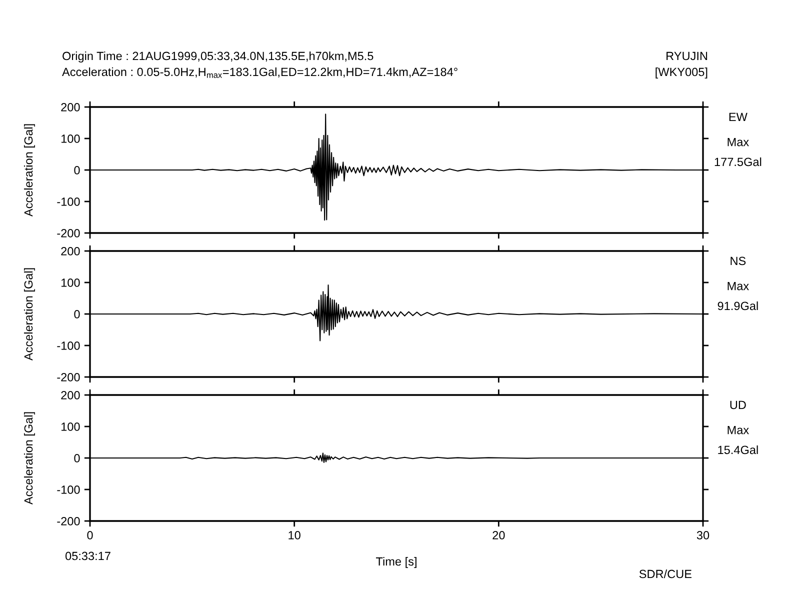  Describe the element at coordinates (738, 405) in the screenshot. I see `text: UD` at that location.